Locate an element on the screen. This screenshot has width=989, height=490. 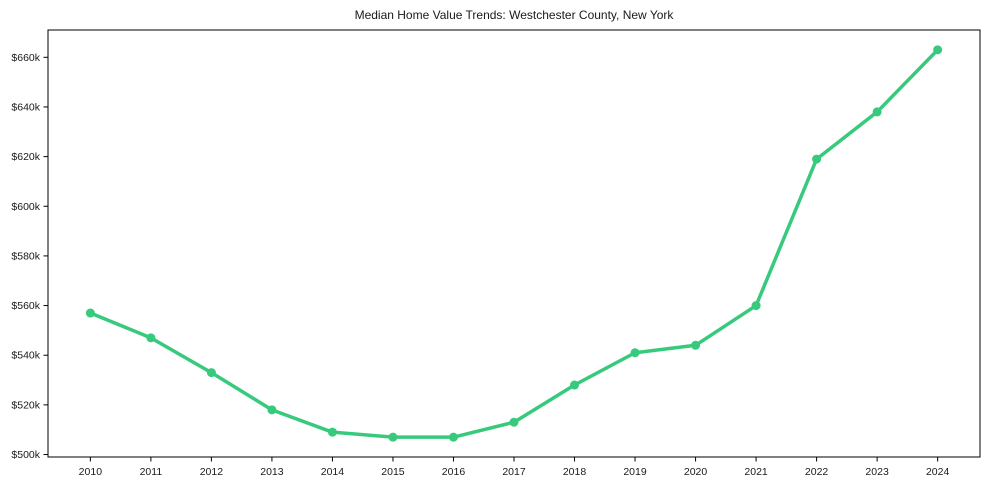
y-tick-label: $580k is located at coordinates (25, 256).